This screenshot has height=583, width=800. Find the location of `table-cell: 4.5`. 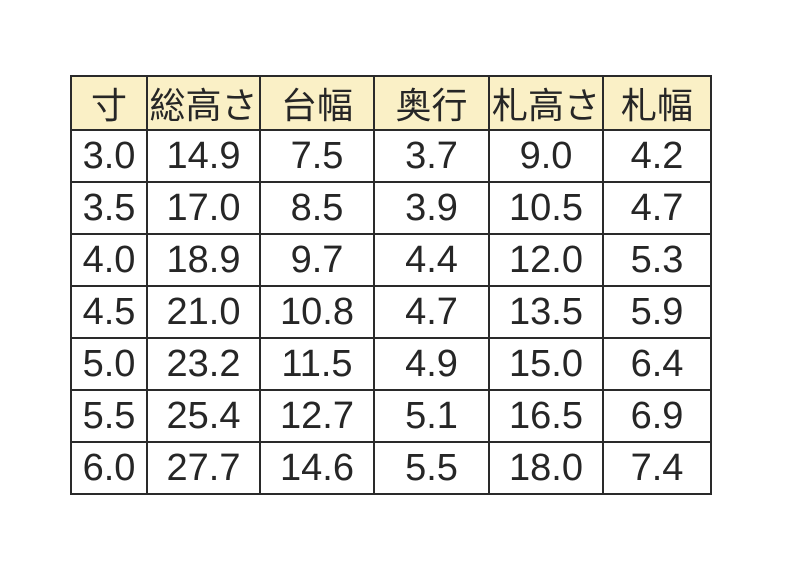

table-cell: 4.5 is located at coordinates (109, 312).